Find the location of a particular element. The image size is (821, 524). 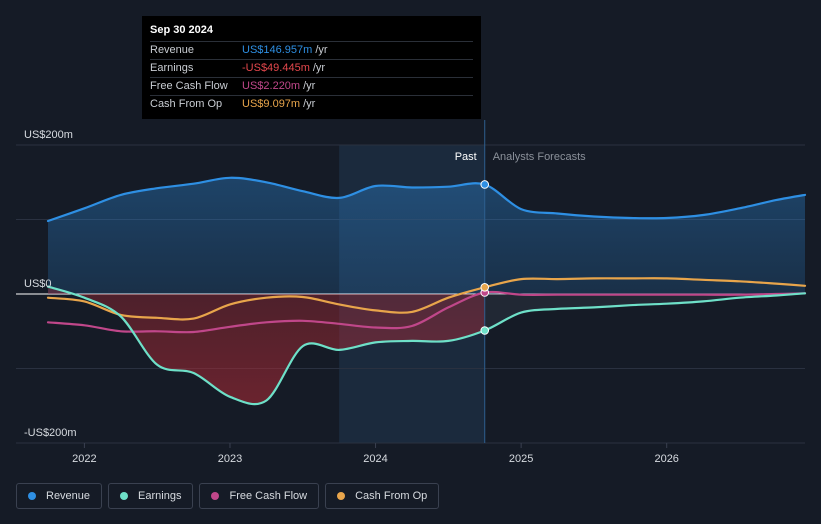

past-region-label: Past is located at coordinates (466, 157).